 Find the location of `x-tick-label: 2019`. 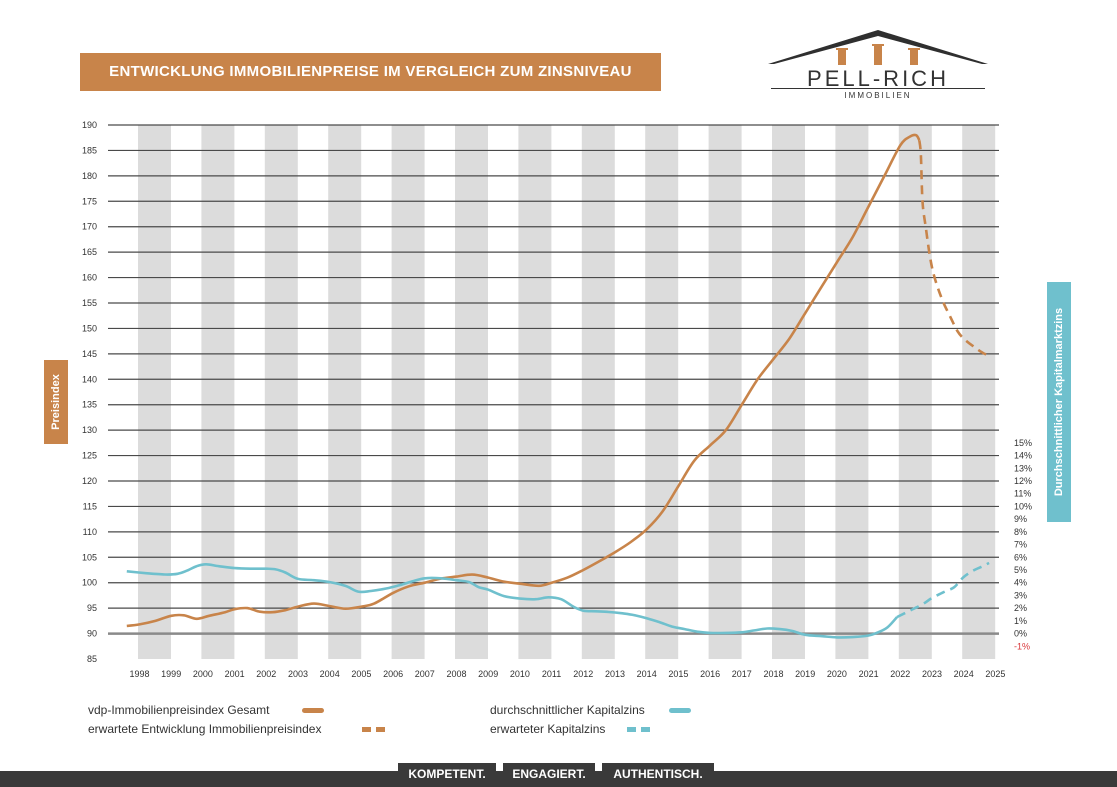

x-tick-label: 2019 is located at coordinates (805, 674).